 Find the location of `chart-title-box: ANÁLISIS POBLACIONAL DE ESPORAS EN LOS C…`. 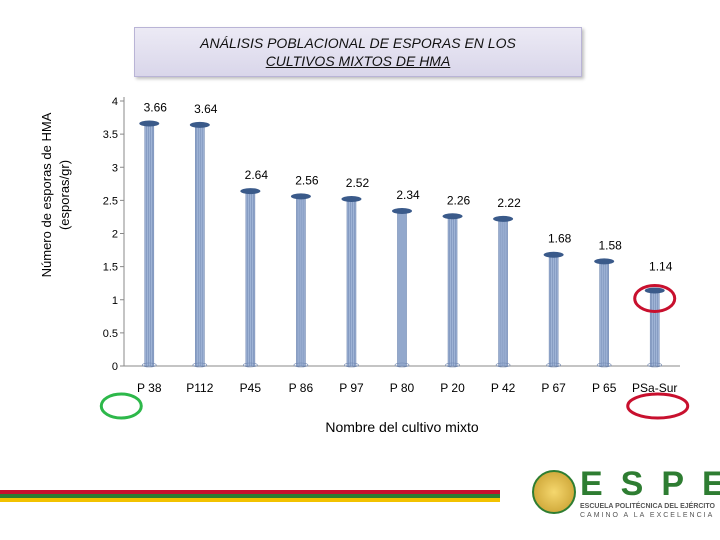

chart-title-box: ANÁLISIS POBLACIONAL DE ESPORAS EN LOS C… is located at coordinates (358, 52).